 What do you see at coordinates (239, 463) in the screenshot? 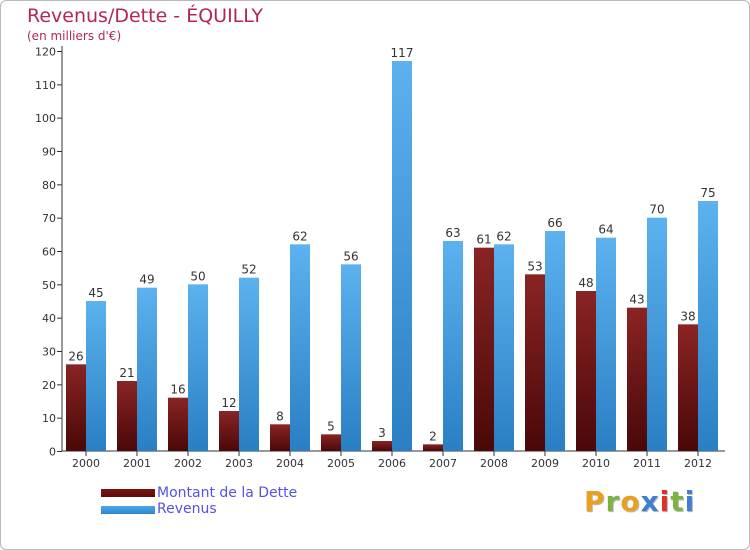
I see `x-tick-label: 2003` at bounding box center [239, 463].